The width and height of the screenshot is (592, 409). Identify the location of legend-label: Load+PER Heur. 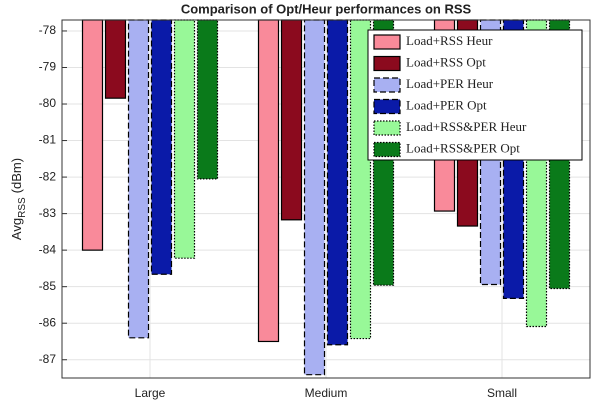
(450, 83).